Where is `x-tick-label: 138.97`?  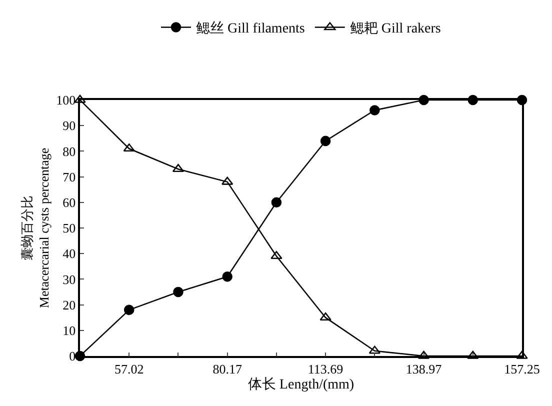 x-tick-label: 138.97 is located at coordinates (424, 368).